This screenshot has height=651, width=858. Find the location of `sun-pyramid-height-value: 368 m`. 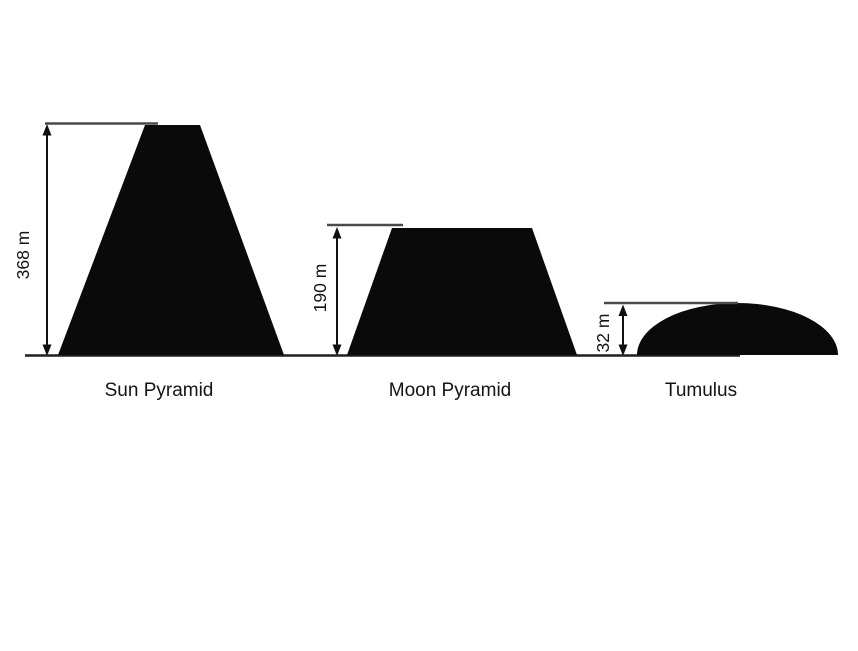

sun-pyramid-height-value: 368 m is located at coordinates (23, 255).